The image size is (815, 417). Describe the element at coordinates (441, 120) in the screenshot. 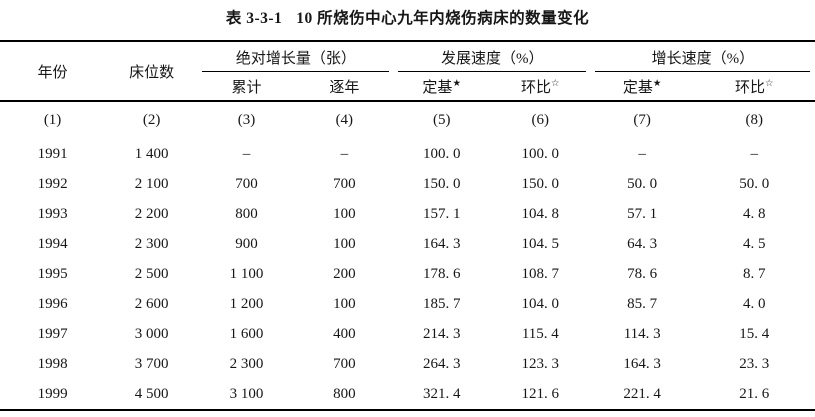

I see `column-index-5: (5)` at that location.